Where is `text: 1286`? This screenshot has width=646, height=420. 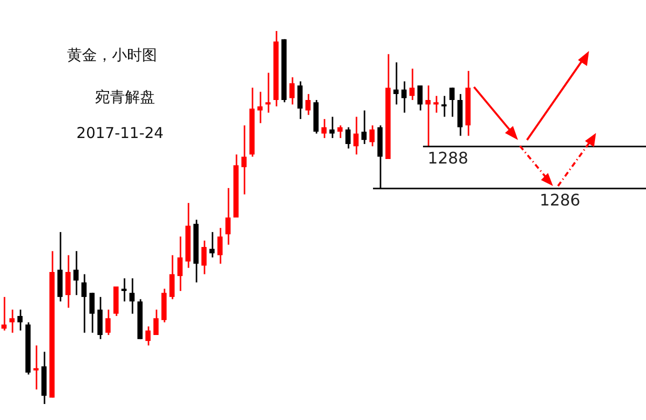 text: 1286 is located at coordinates (560, 200).